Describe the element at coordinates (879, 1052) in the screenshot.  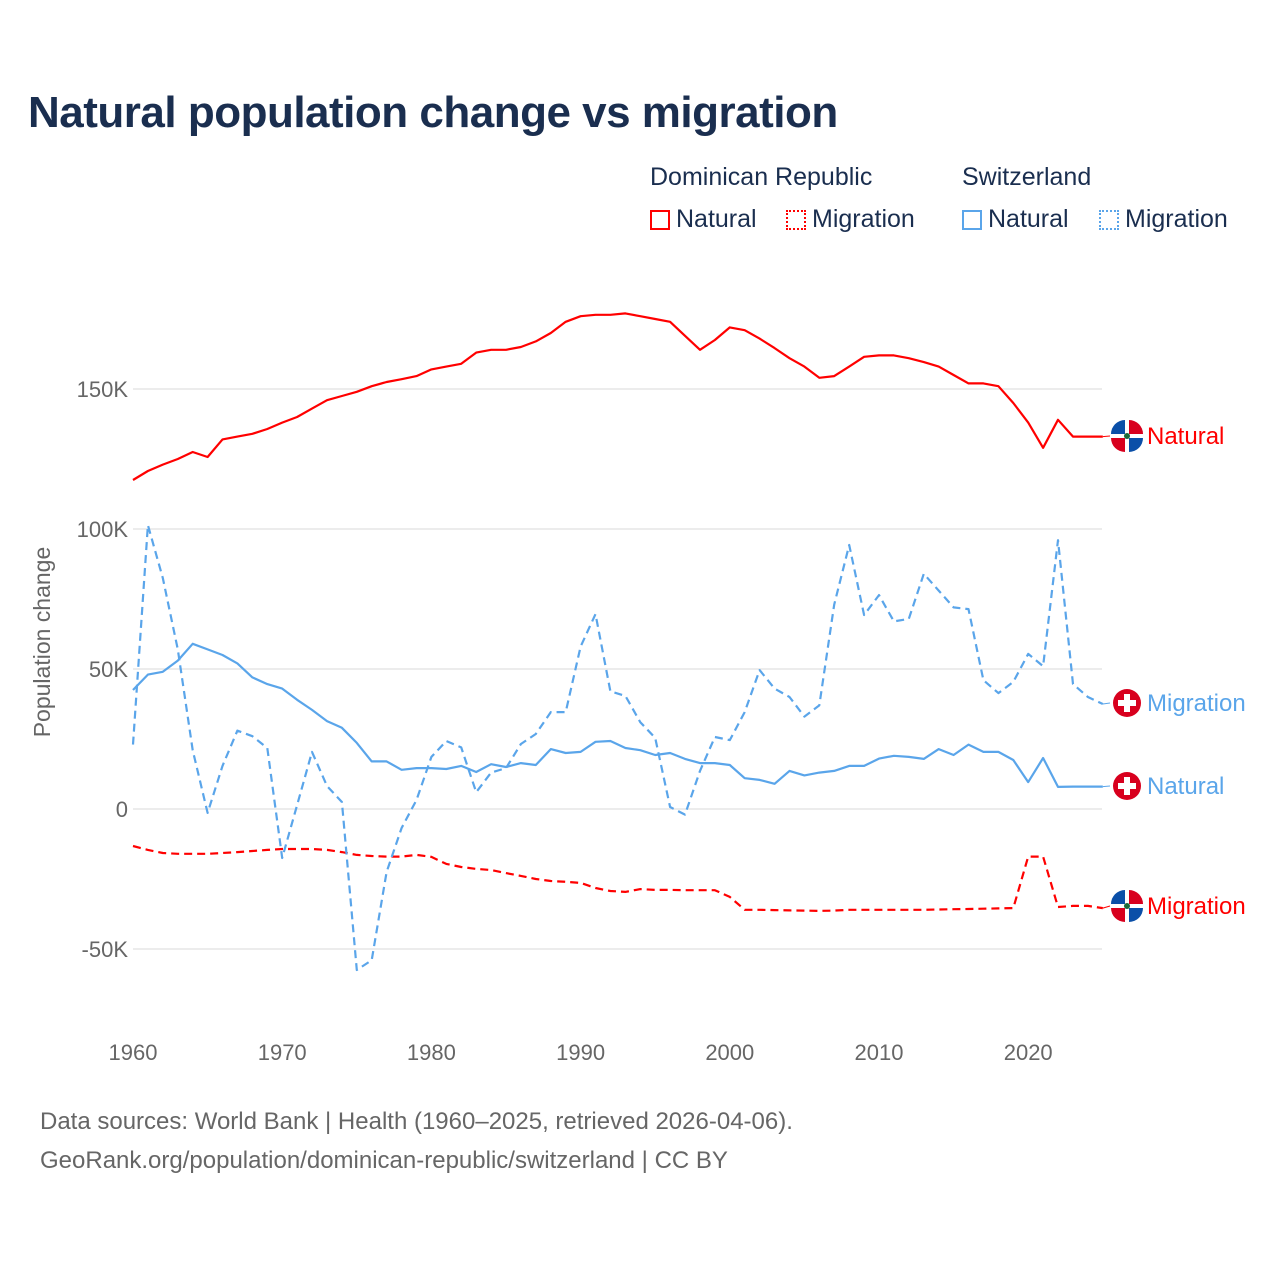
I see `x-tick-label: 2010` at that location.